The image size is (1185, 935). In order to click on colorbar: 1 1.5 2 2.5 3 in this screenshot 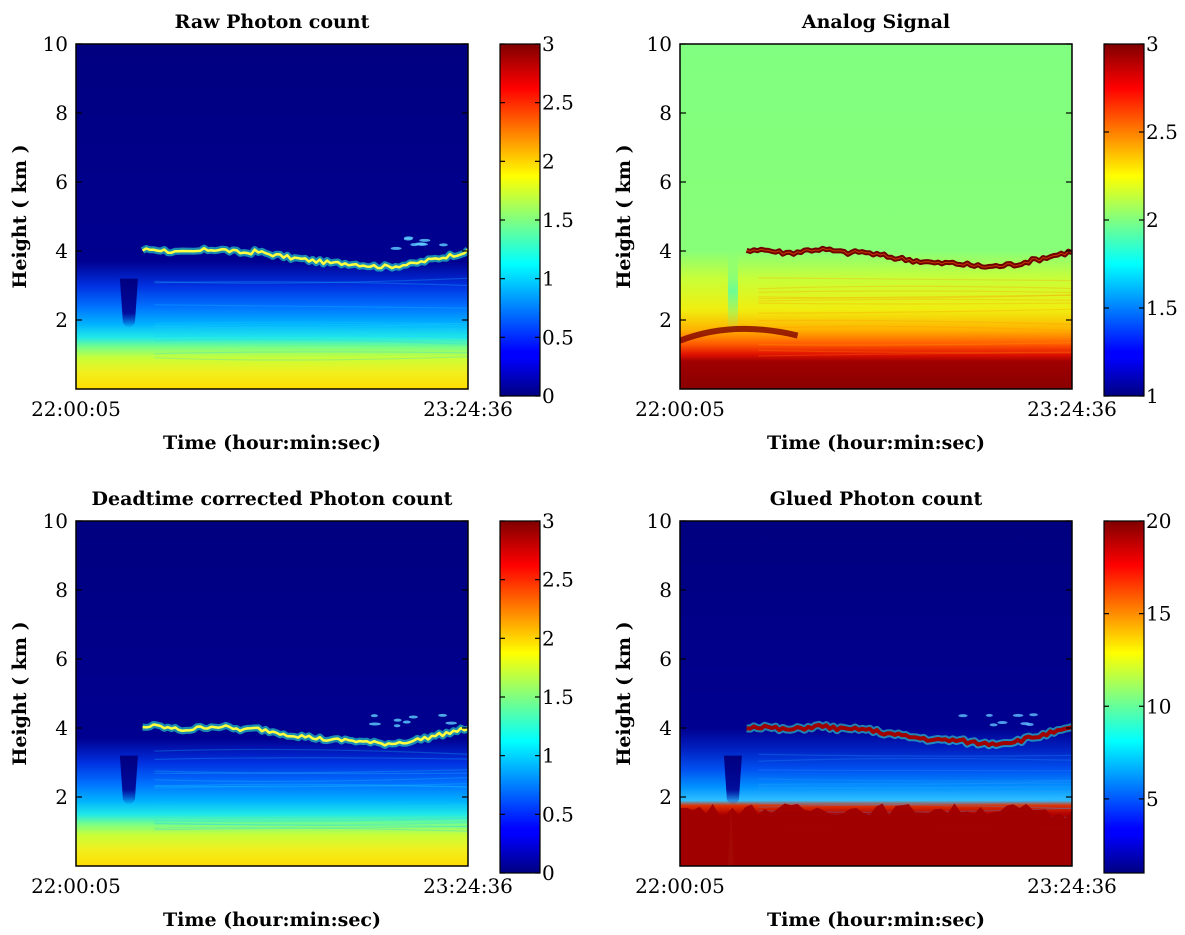, I will do `click(1140, 220)`.